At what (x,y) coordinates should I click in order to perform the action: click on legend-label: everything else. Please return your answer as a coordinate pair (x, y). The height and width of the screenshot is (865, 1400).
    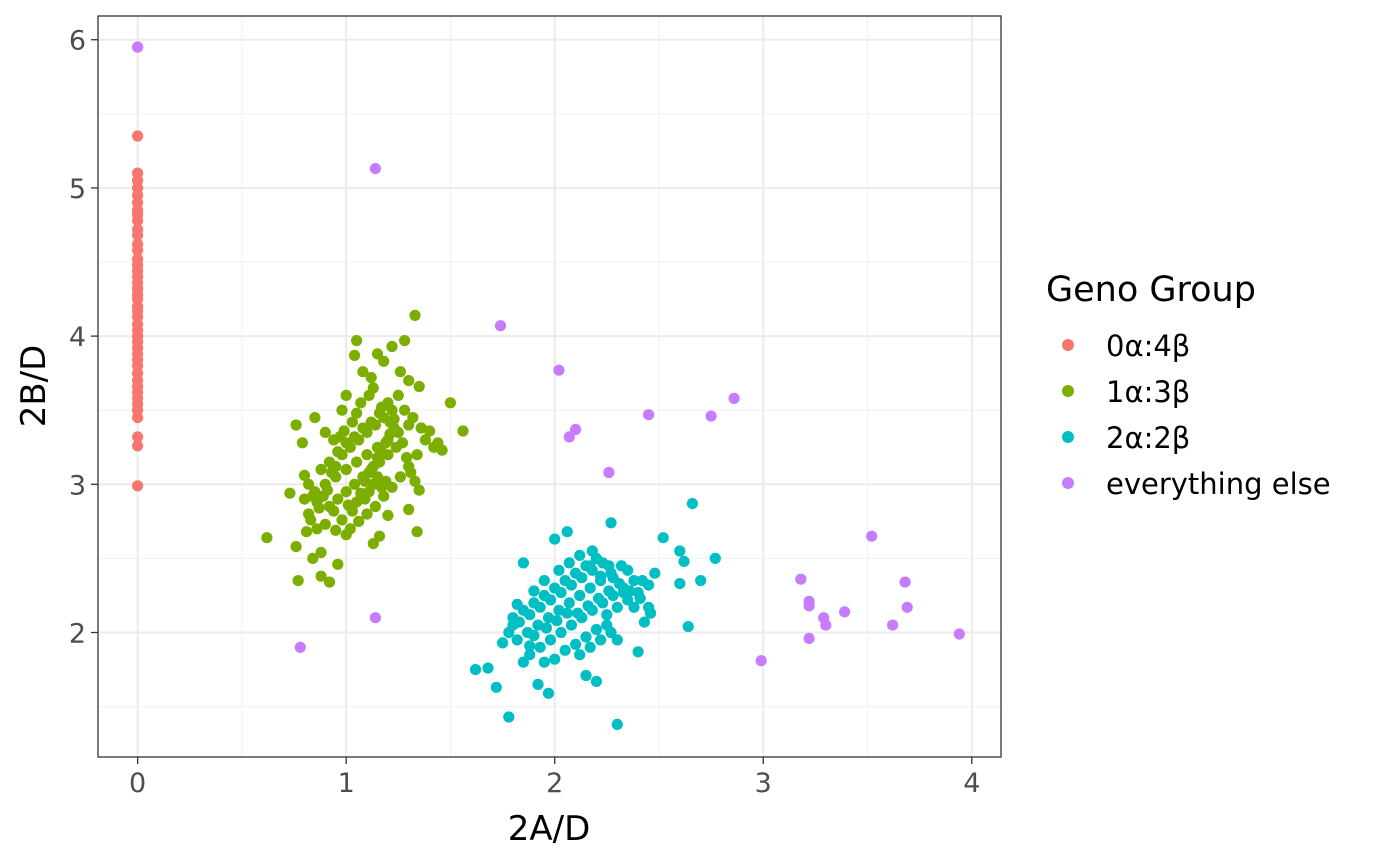
    Looking at the image, I should click on (1218, 484).